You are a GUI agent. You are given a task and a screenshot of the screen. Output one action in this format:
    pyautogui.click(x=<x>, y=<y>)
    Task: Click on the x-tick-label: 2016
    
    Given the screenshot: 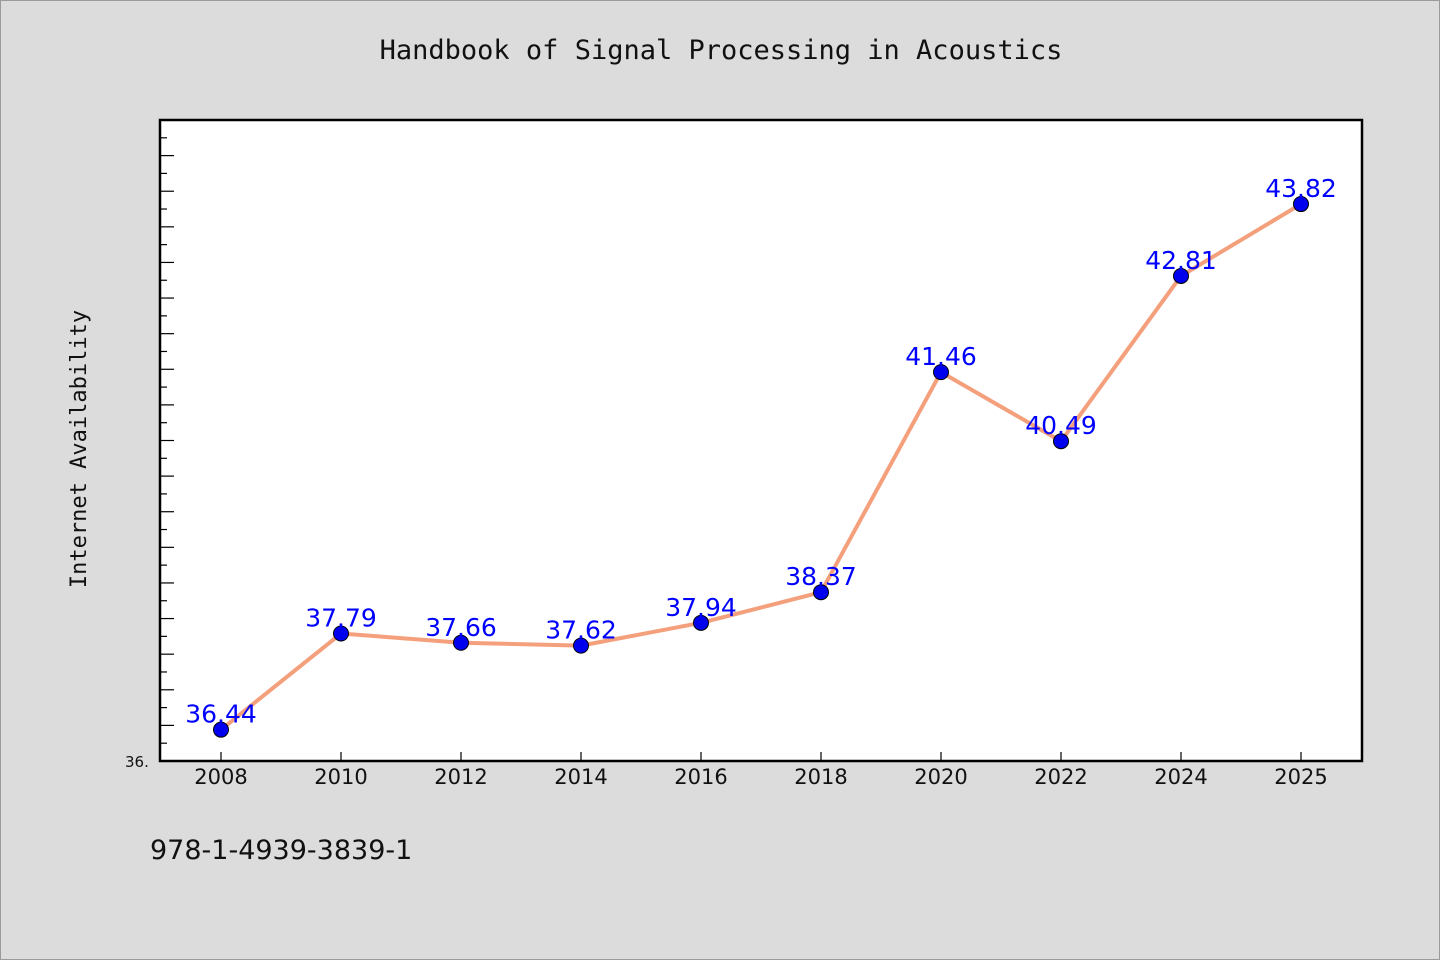 What is the action you would take?
    pyautogui.click(x=700, y=777)
    